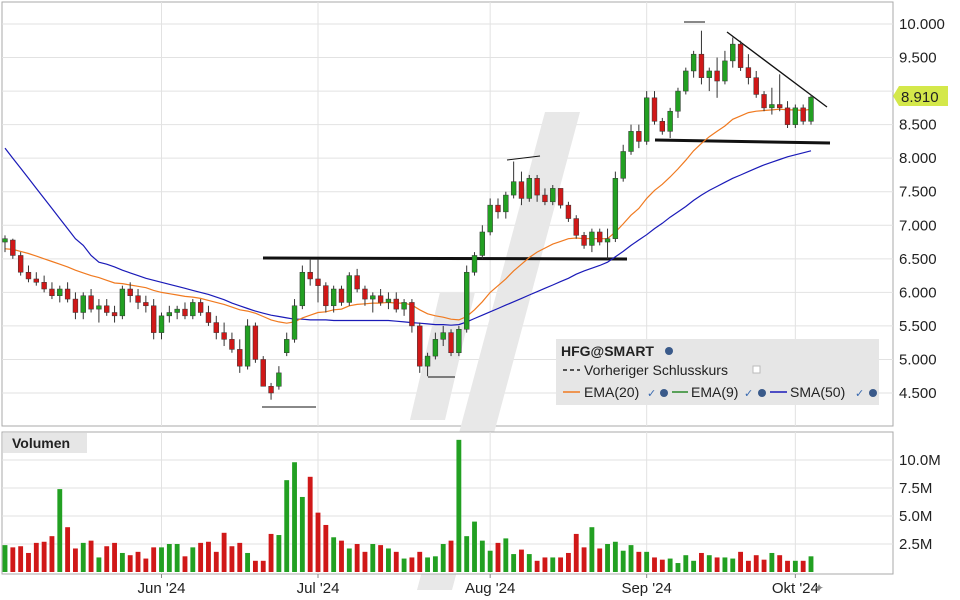  I want to click on volume-tick-label: 10.0M, so click(920, 460).